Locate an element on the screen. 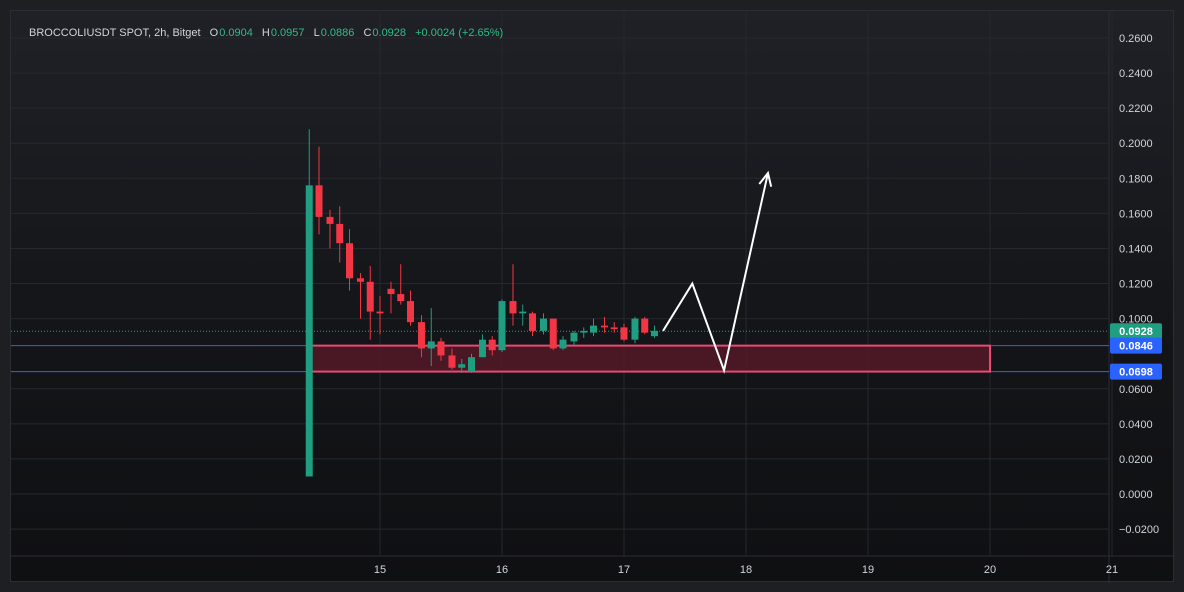  close-label: C is located at coordinates (367, 33).